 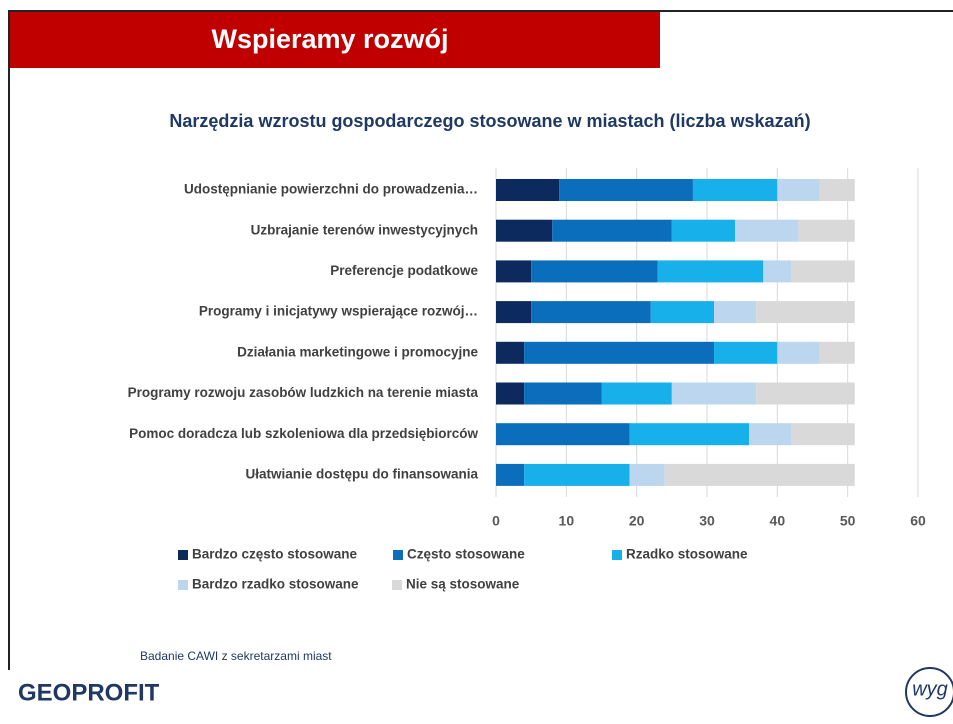 I want to click on x-tick-label: 50, so click(x=848, y=521).